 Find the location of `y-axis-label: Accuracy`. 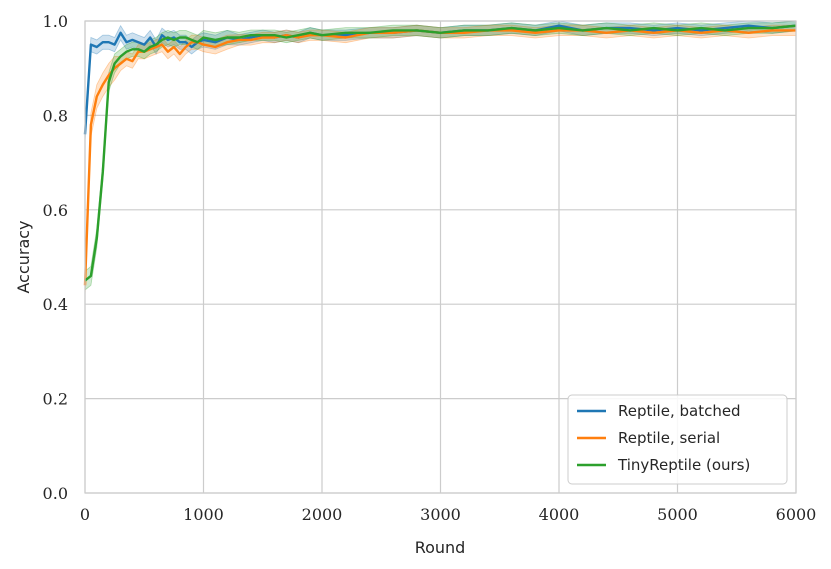

y-axis-label: Accuracy is located at coordinates (23, 256).